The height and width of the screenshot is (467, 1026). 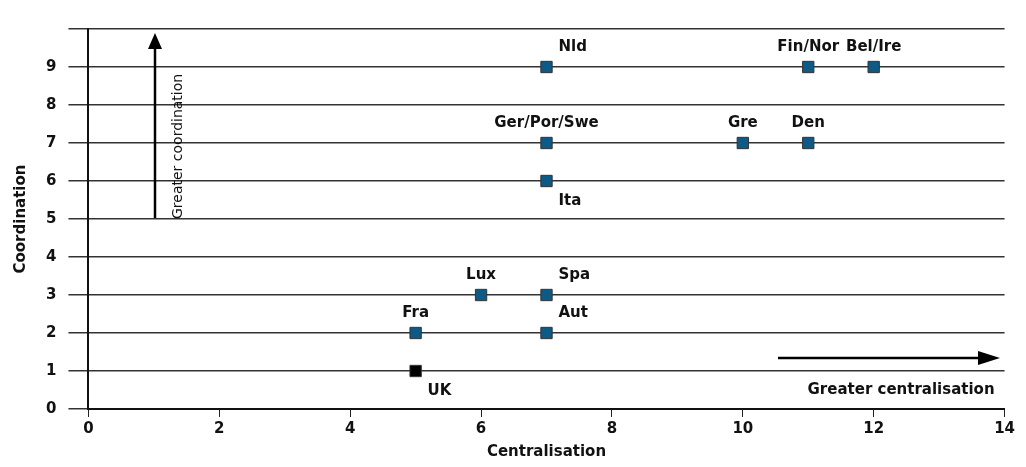 What do you see at coordinates (219, 427) in the screenshot?
I see `x-tick-label: 2` at bounding box center [219, 427].